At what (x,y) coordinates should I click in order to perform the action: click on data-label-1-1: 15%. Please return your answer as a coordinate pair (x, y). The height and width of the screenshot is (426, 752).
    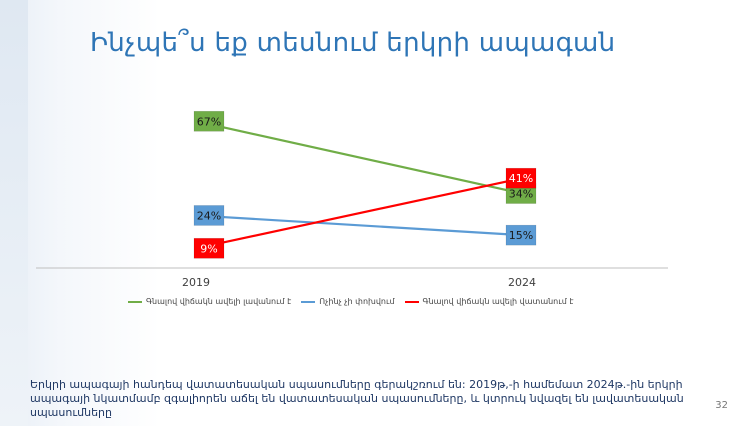
    Looking at the image, I should click on (521, 235).